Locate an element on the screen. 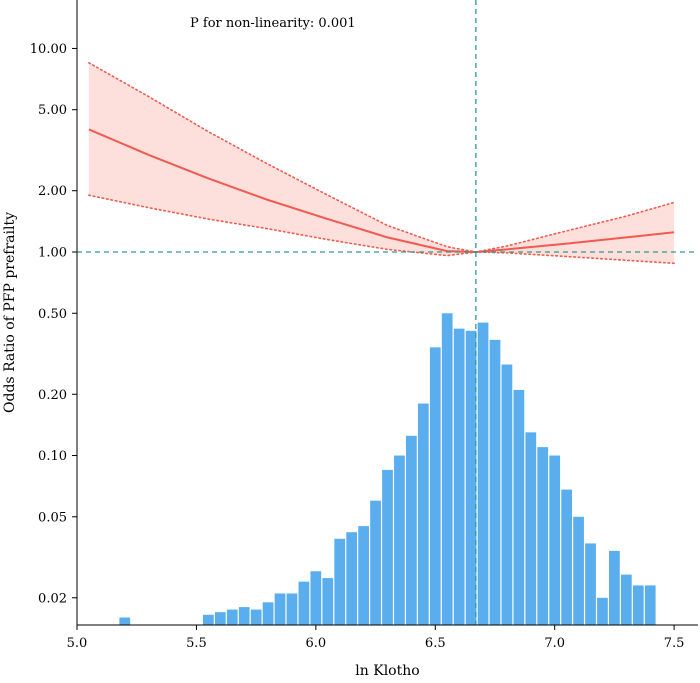  y-tick-label: 5.00 is located at coordinates (52, 110).